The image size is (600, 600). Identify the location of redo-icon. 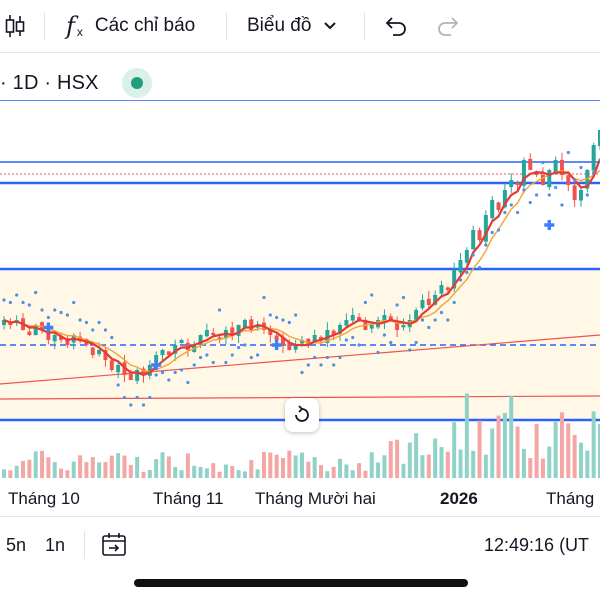
(449, 26).